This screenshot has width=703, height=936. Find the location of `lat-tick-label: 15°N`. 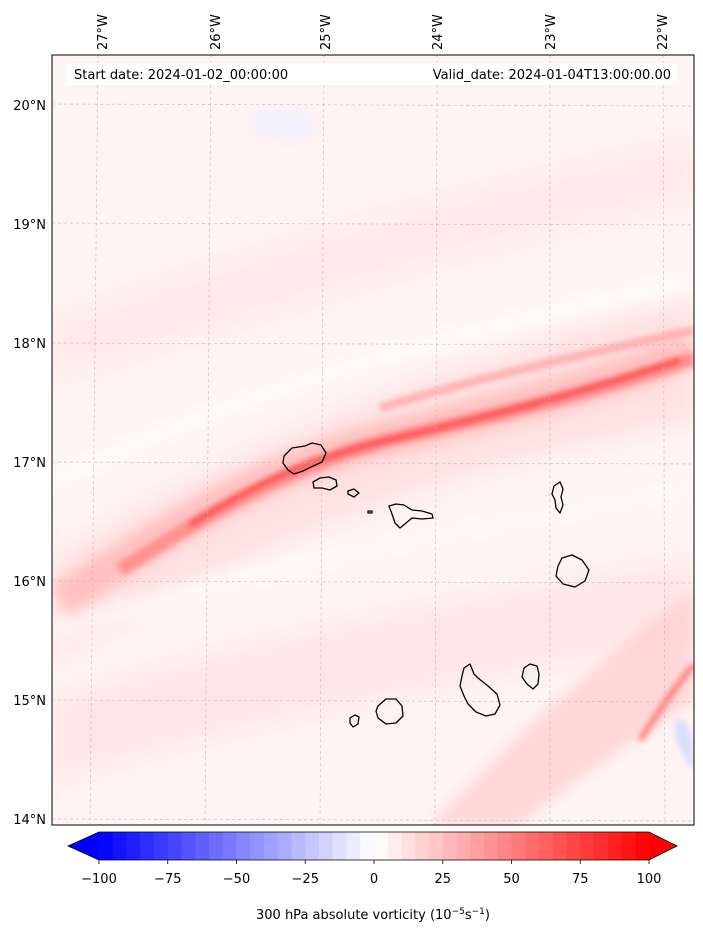

lat-tick-label: 15°N is located at coordinates (29, 701).